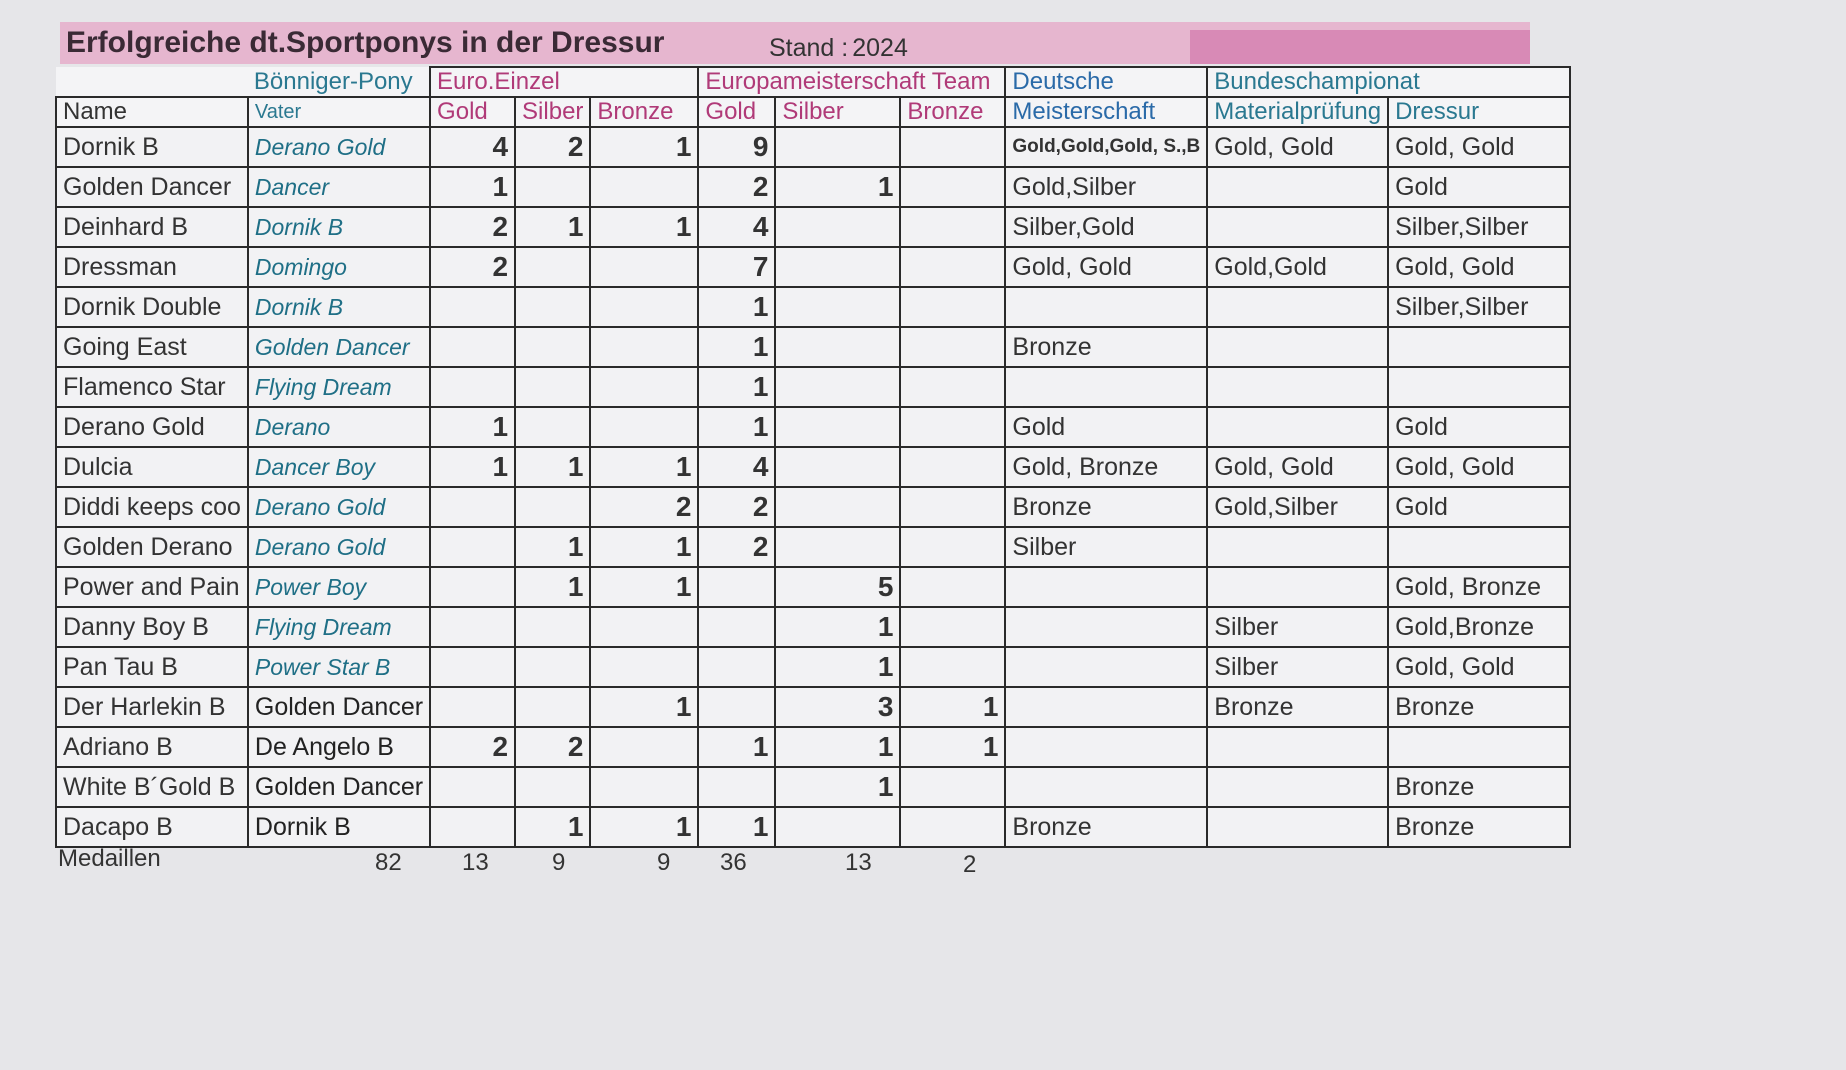  Describe the element at coordinates (473, 147) in the screenshot. I see `ee-gold-cell: 4` at that location.